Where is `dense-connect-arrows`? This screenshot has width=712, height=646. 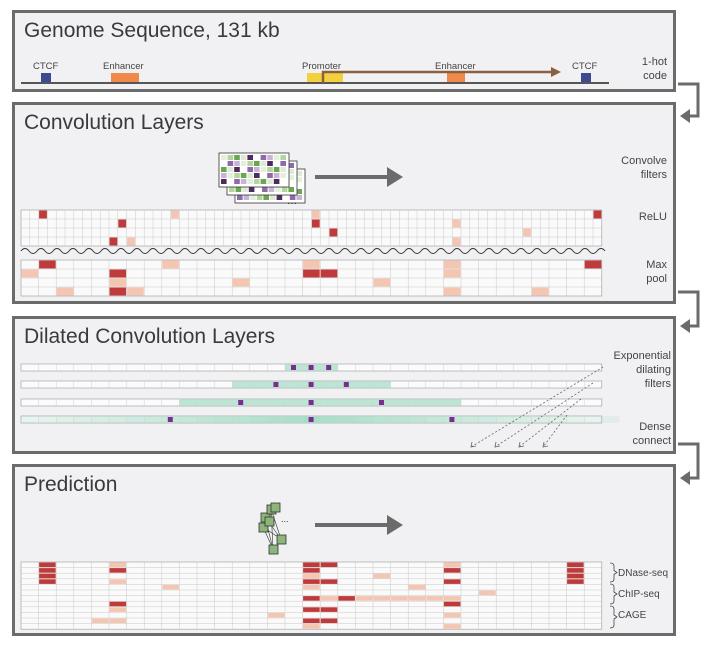 dense-connect-arrows is located at coordinates (537, 407).